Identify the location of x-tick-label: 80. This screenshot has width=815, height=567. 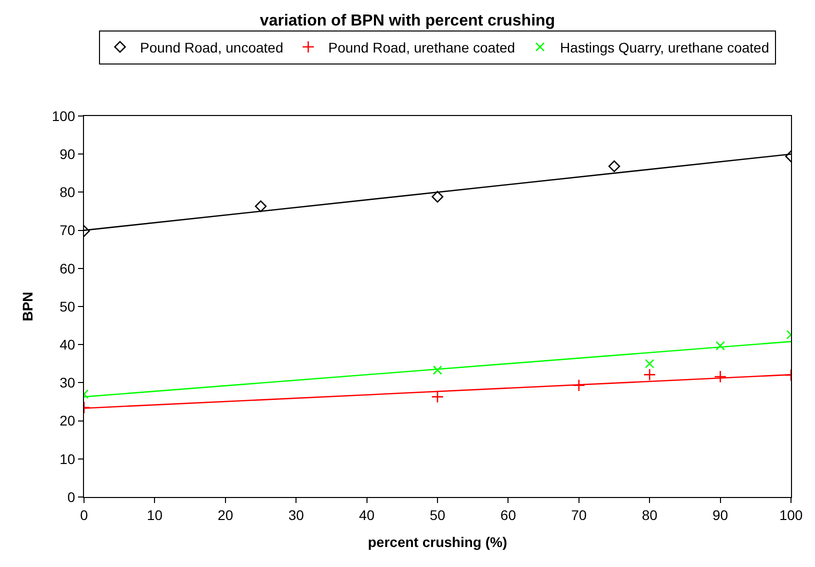
(650, 514).